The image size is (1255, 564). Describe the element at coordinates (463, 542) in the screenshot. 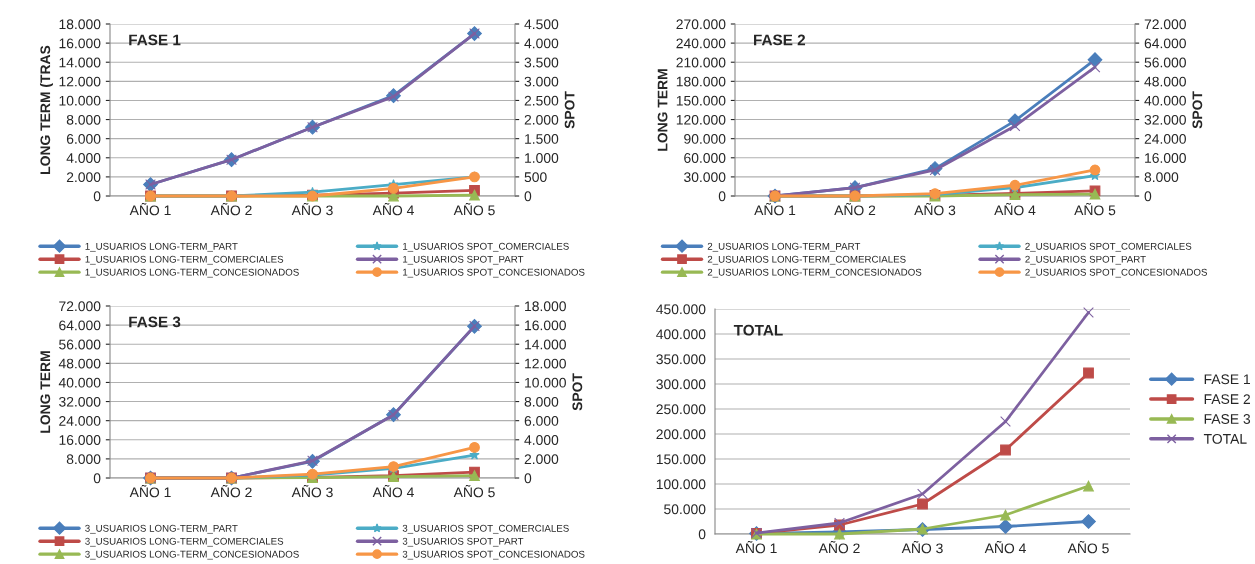

I see `legend-label: 3_USUARIOS SPOT_PART` at that location.